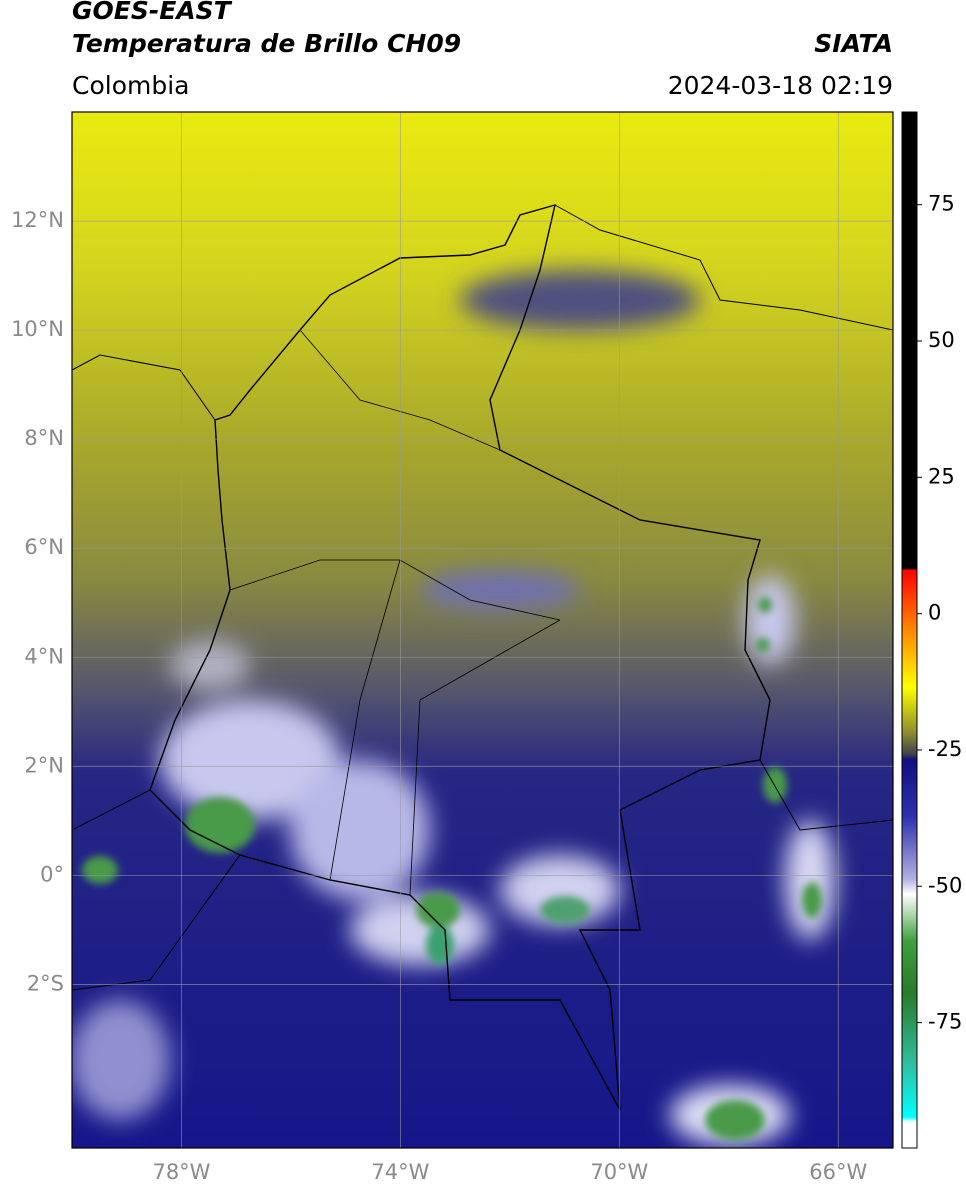 This screenshot has height=1194, width=966. I want to click on region: Colombia, so click(130, 85).